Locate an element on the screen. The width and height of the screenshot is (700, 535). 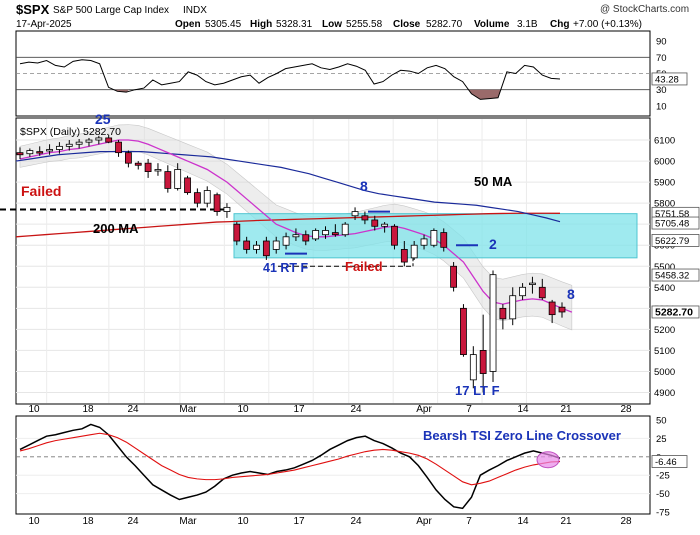
price-tick-label: 5800 is located at coordinates (664, 204).